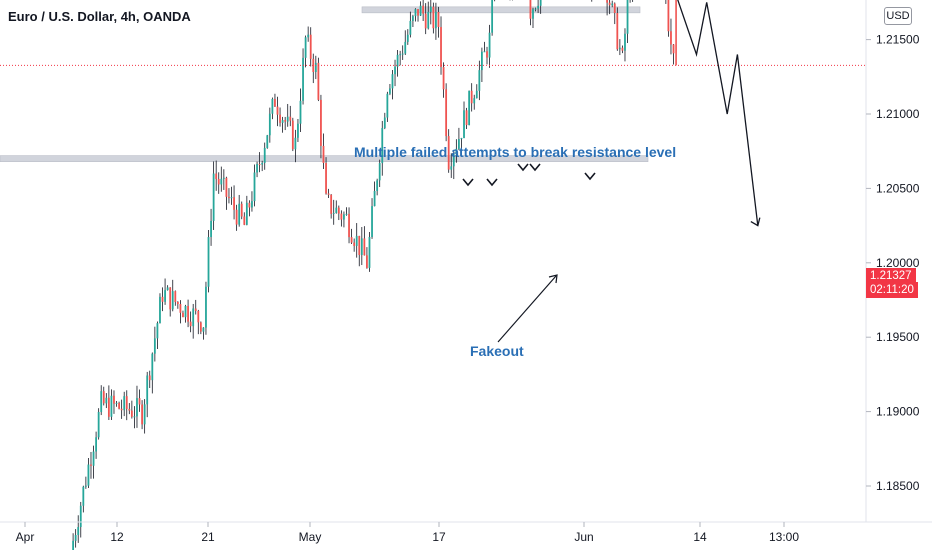  Describe the element at coordinates (99, 16) in the screenshot. I see `chart-title: Euro / U.S. Dollar, 4h, OANDA` at that location.